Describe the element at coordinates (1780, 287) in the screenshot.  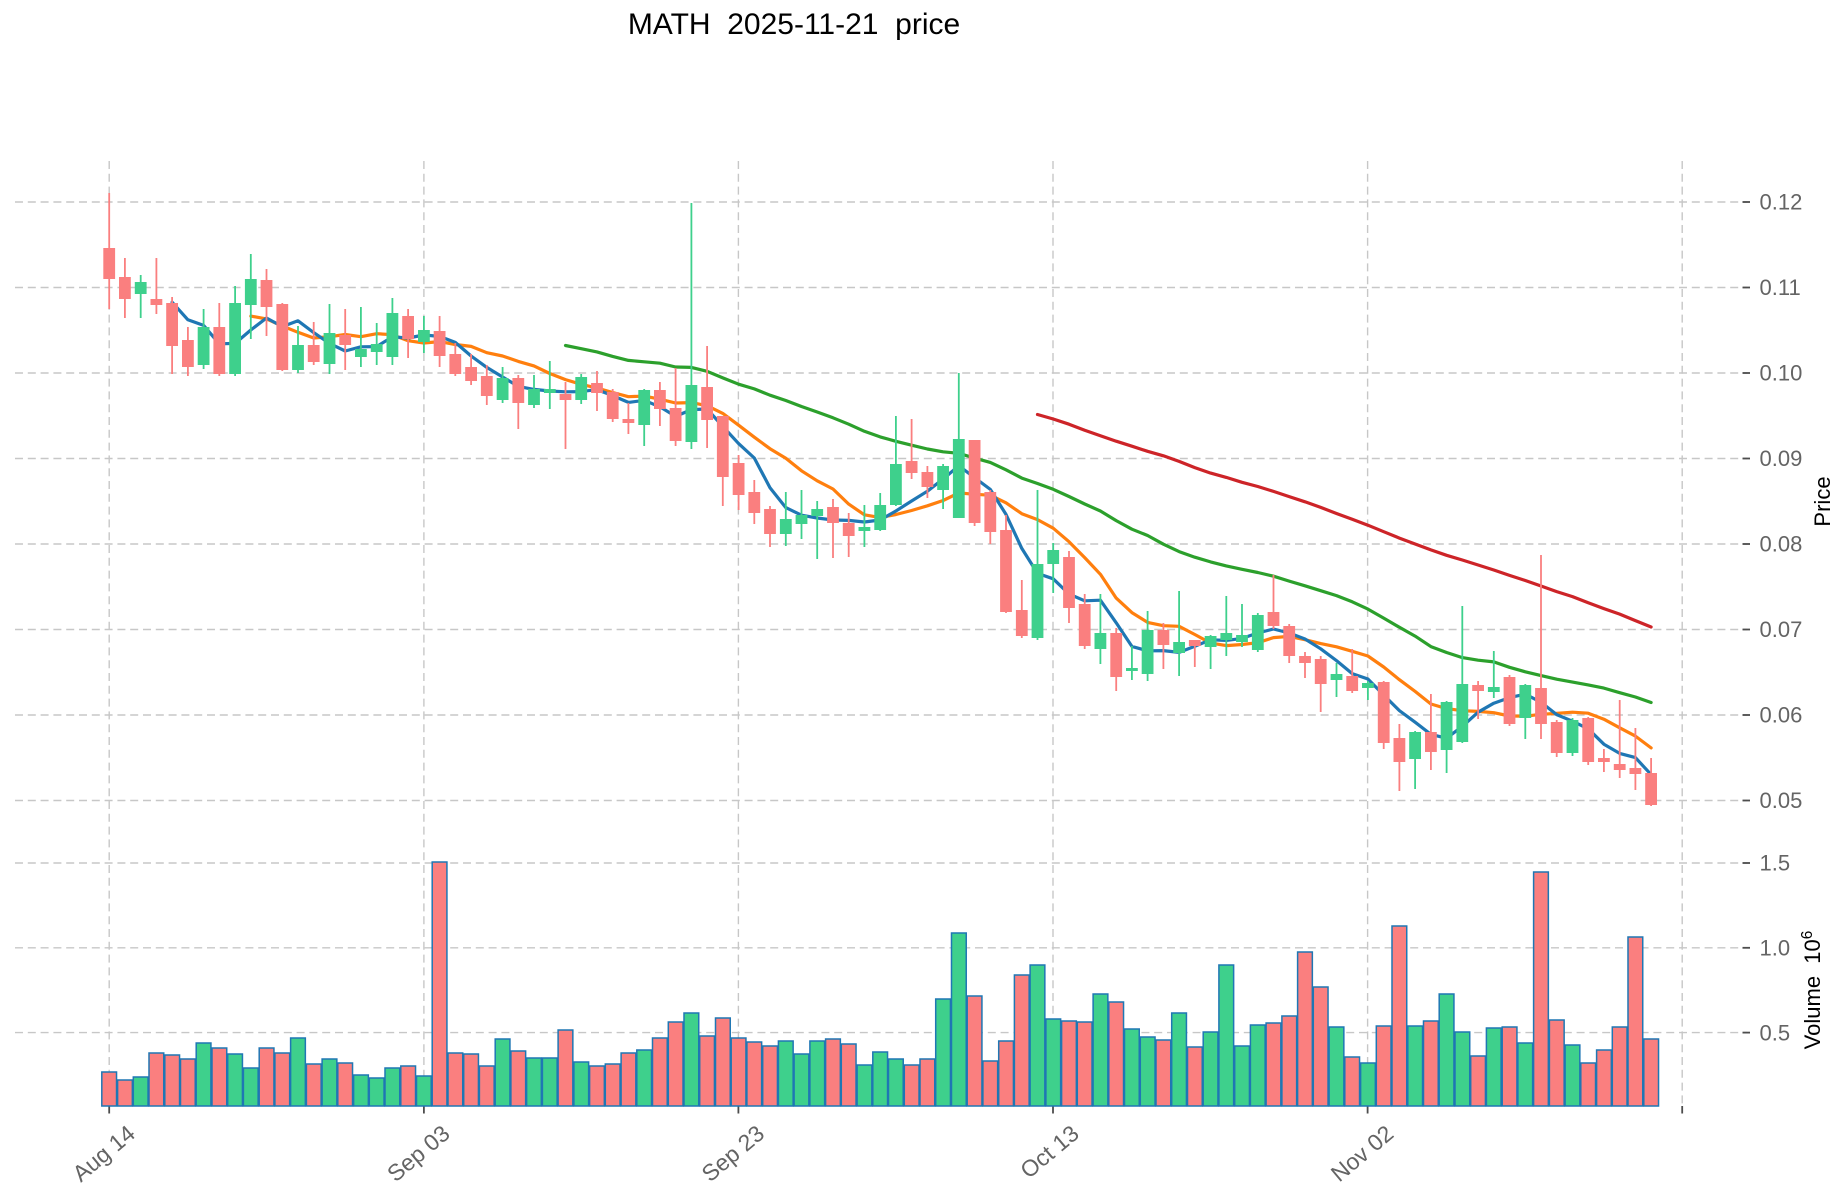
I see `svg-text: 0.11` at that location.